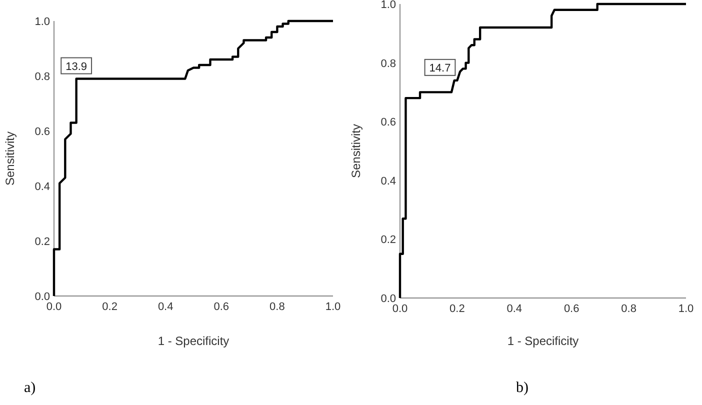  What do you see at coordinates (522, 388) in the screenshot?
I see `text: b)` at bounding box center [522, 388].